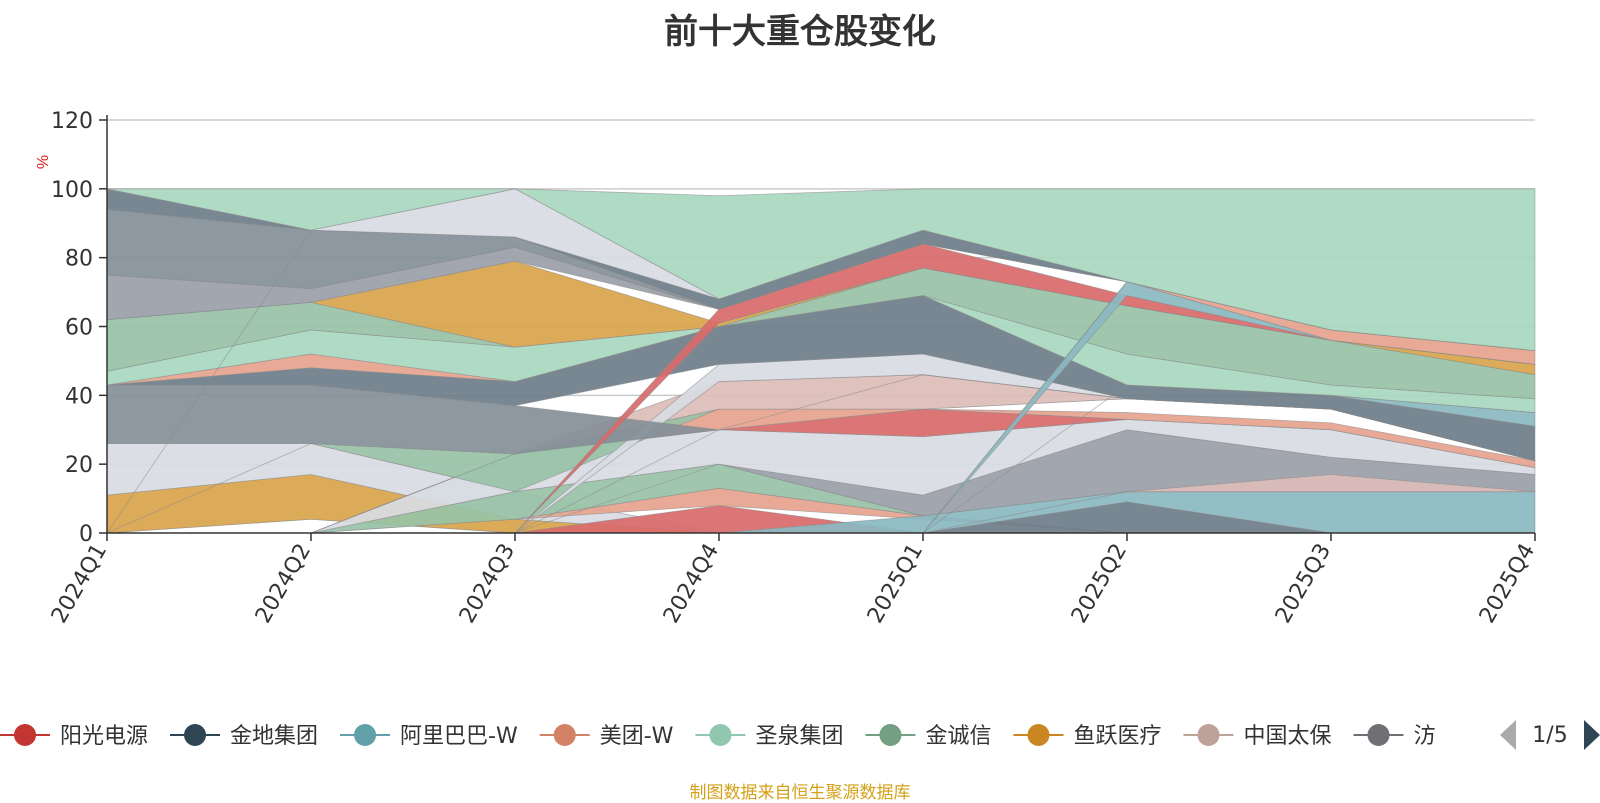 The height and width of the screenshot is (803, 1600). Describe the element at coordinates (895, 584) in the screenshot. I see `x-tick-label: 2025Q1` at that location.